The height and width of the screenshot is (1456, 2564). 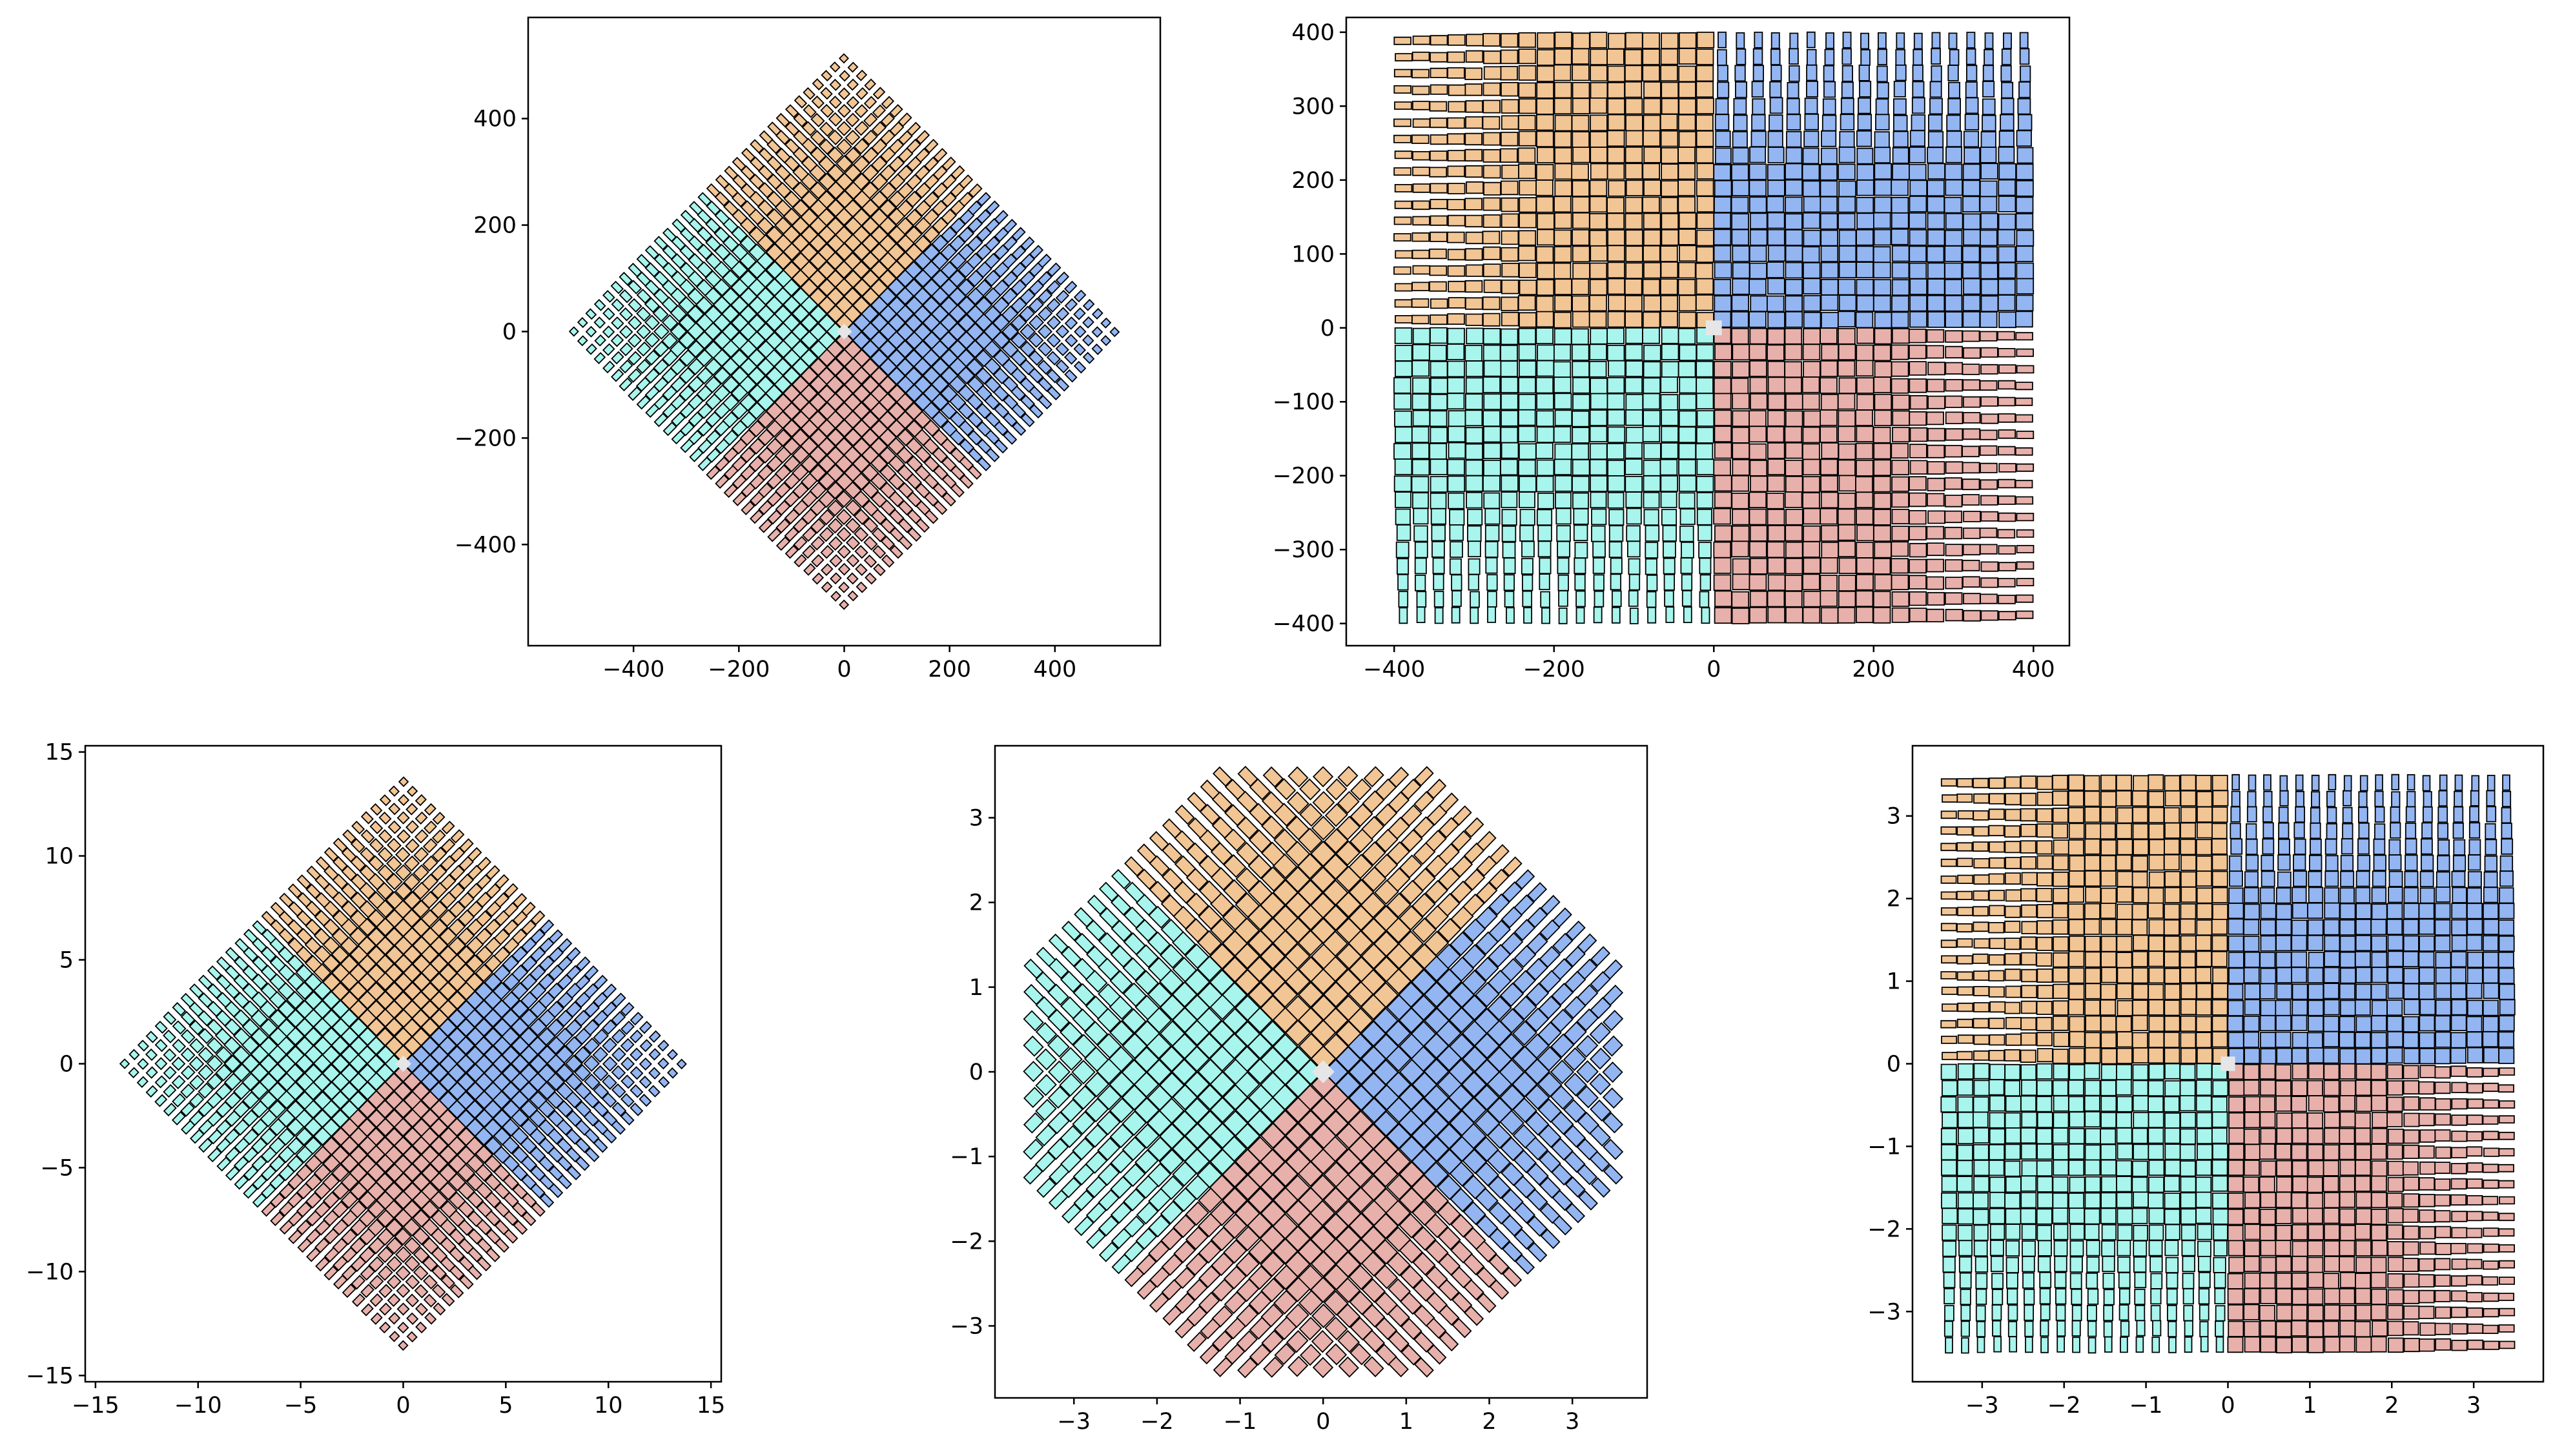 I want to click on y-tick-label: 0, so click(x=976, y=1072).